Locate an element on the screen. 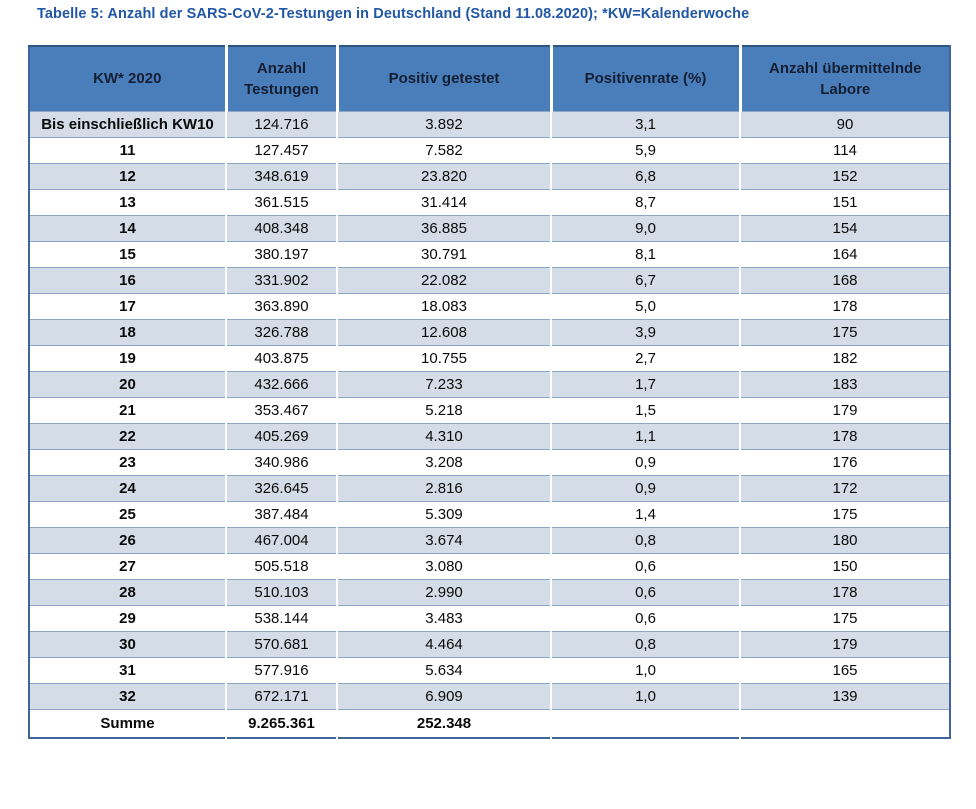  table-cell: 387.484 is located at coordinates (282, 513).